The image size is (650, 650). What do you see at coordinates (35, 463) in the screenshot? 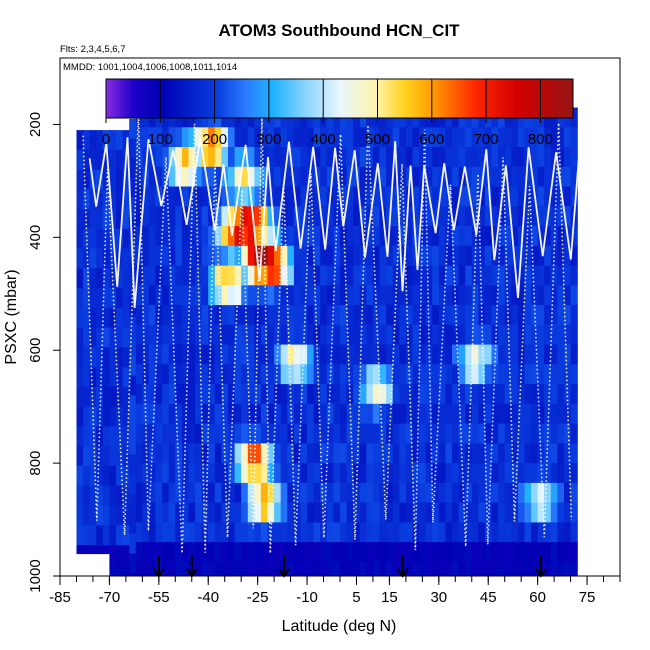
I see `y-tick-label: 800` at bounding box center [35, 463].